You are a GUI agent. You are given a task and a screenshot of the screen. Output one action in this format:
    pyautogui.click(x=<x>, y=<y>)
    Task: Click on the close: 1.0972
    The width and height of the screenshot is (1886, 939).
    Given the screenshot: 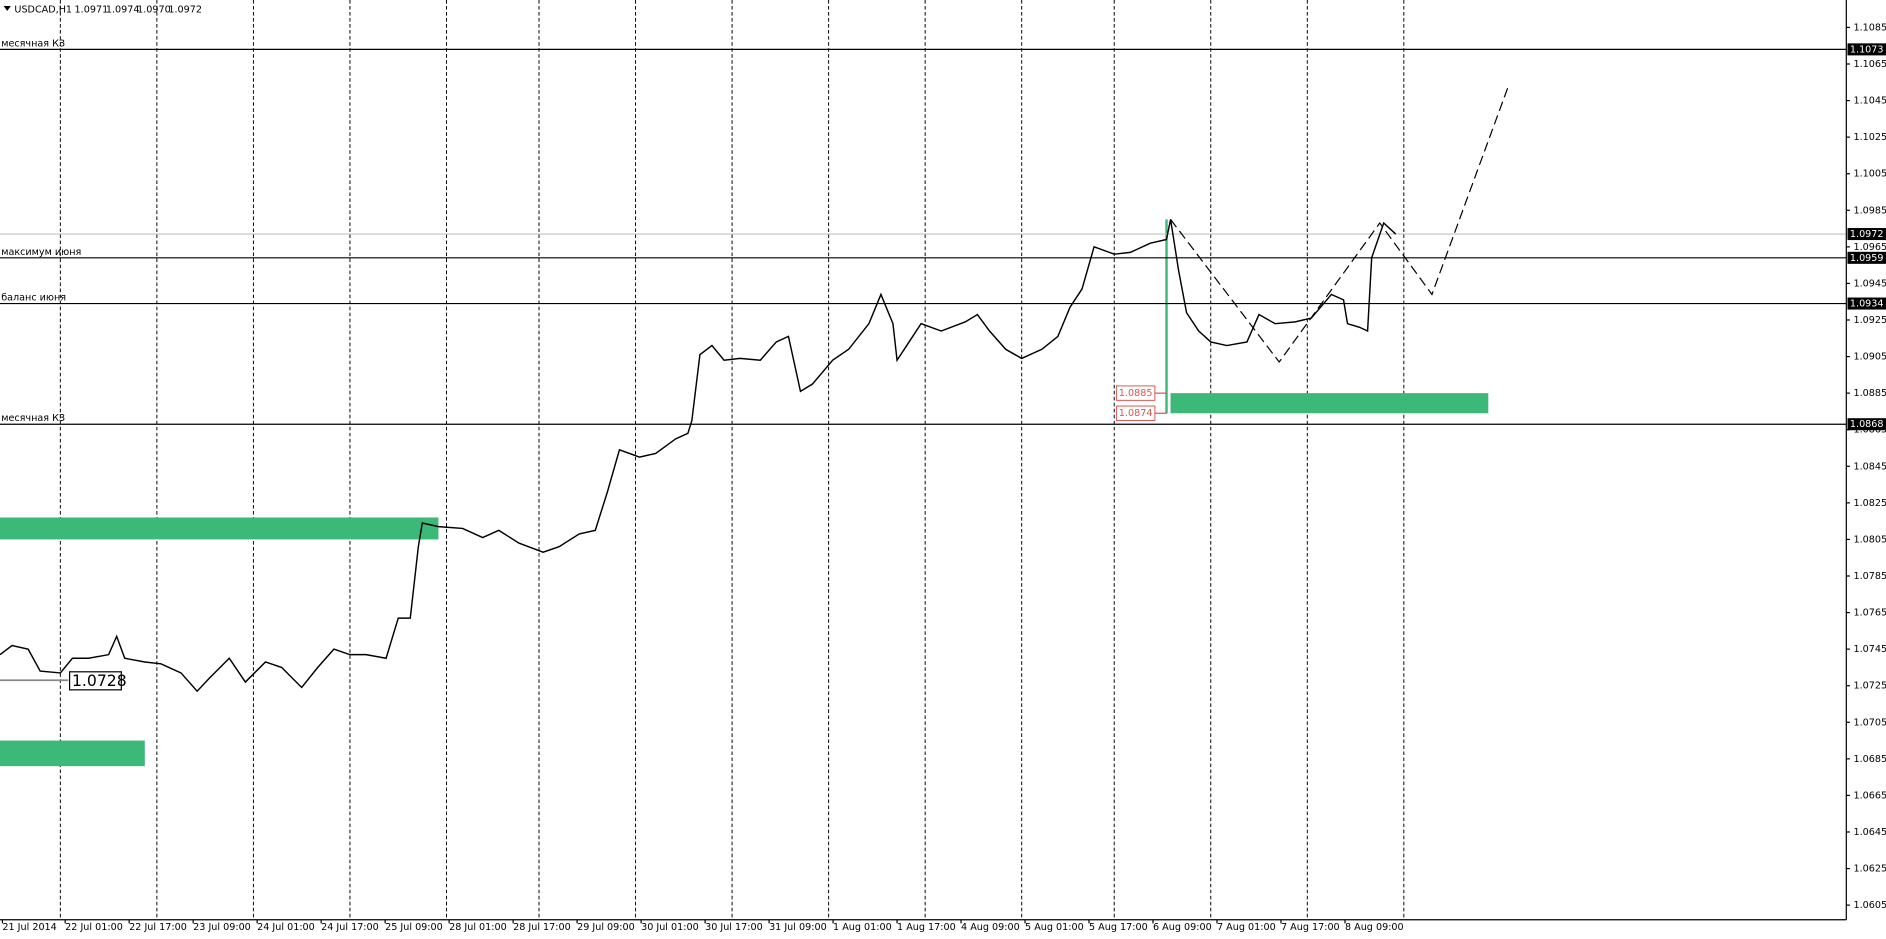 What is the action you would take?
    pyautogui.click(x=185, y=10)
    